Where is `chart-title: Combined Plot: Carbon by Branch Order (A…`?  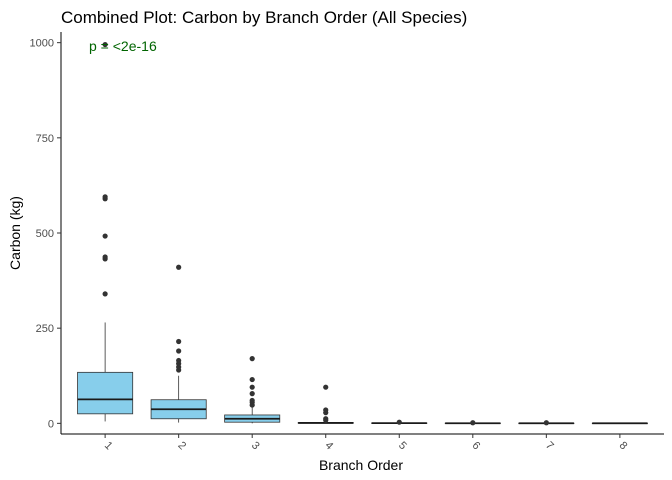
chart-title: Combined Plot: Carbon by Branch Order (A… is located at coordinates (264, 17).